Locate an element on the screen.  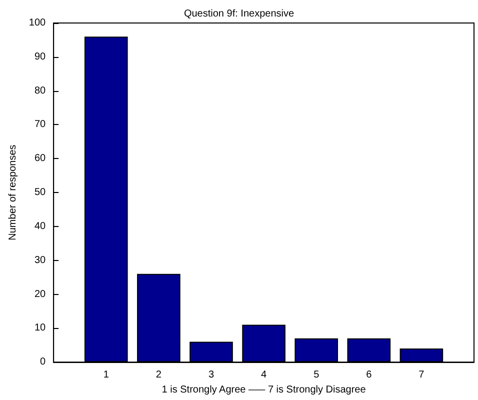
x-tick-label: 7 is located at coordinates (421, 375).